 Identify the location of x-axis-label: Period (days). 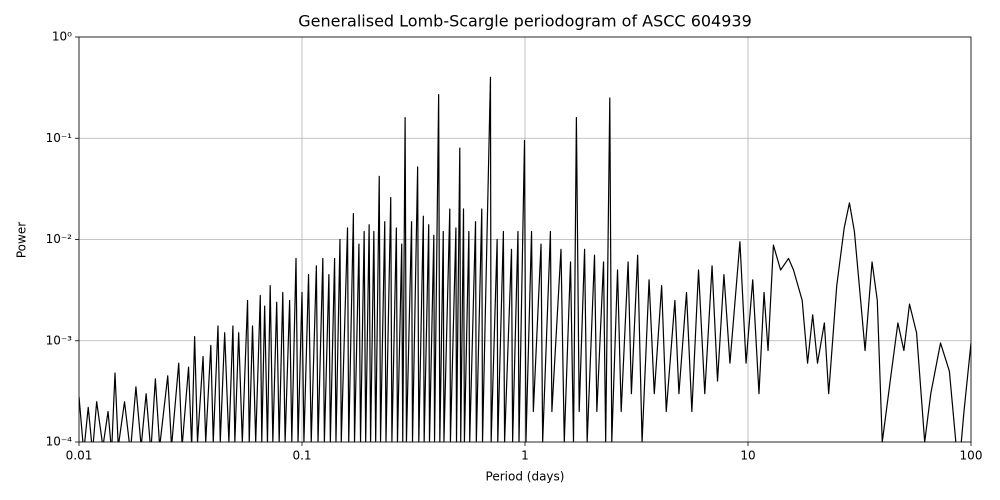
(525, 477).